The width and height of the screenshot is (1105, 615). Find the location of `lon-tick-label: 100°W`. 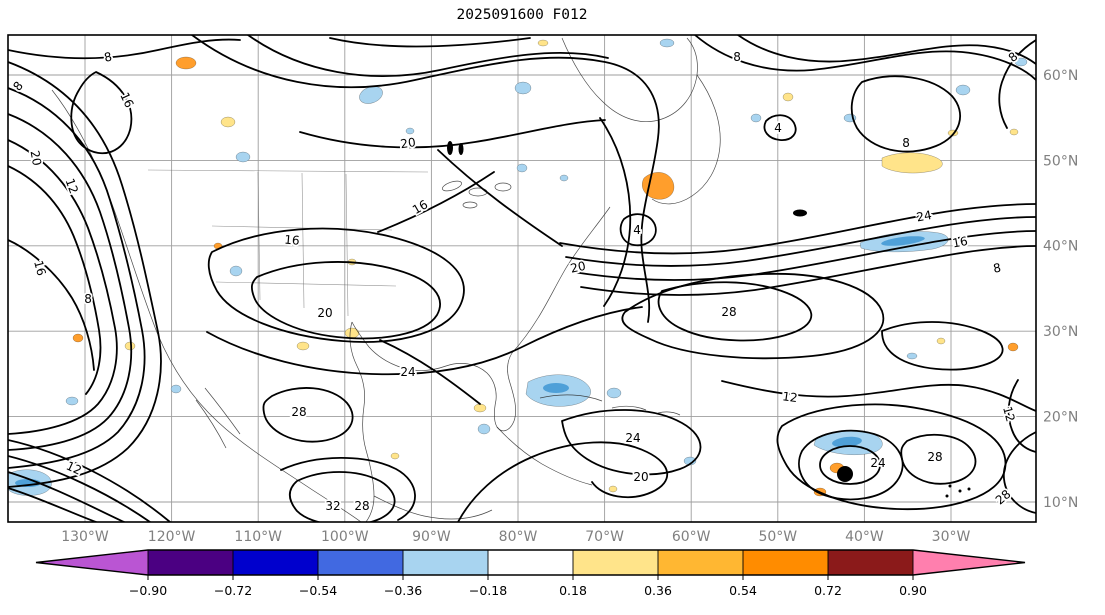

lon-tick-label: 100°W is located at coordinates (345, 537).